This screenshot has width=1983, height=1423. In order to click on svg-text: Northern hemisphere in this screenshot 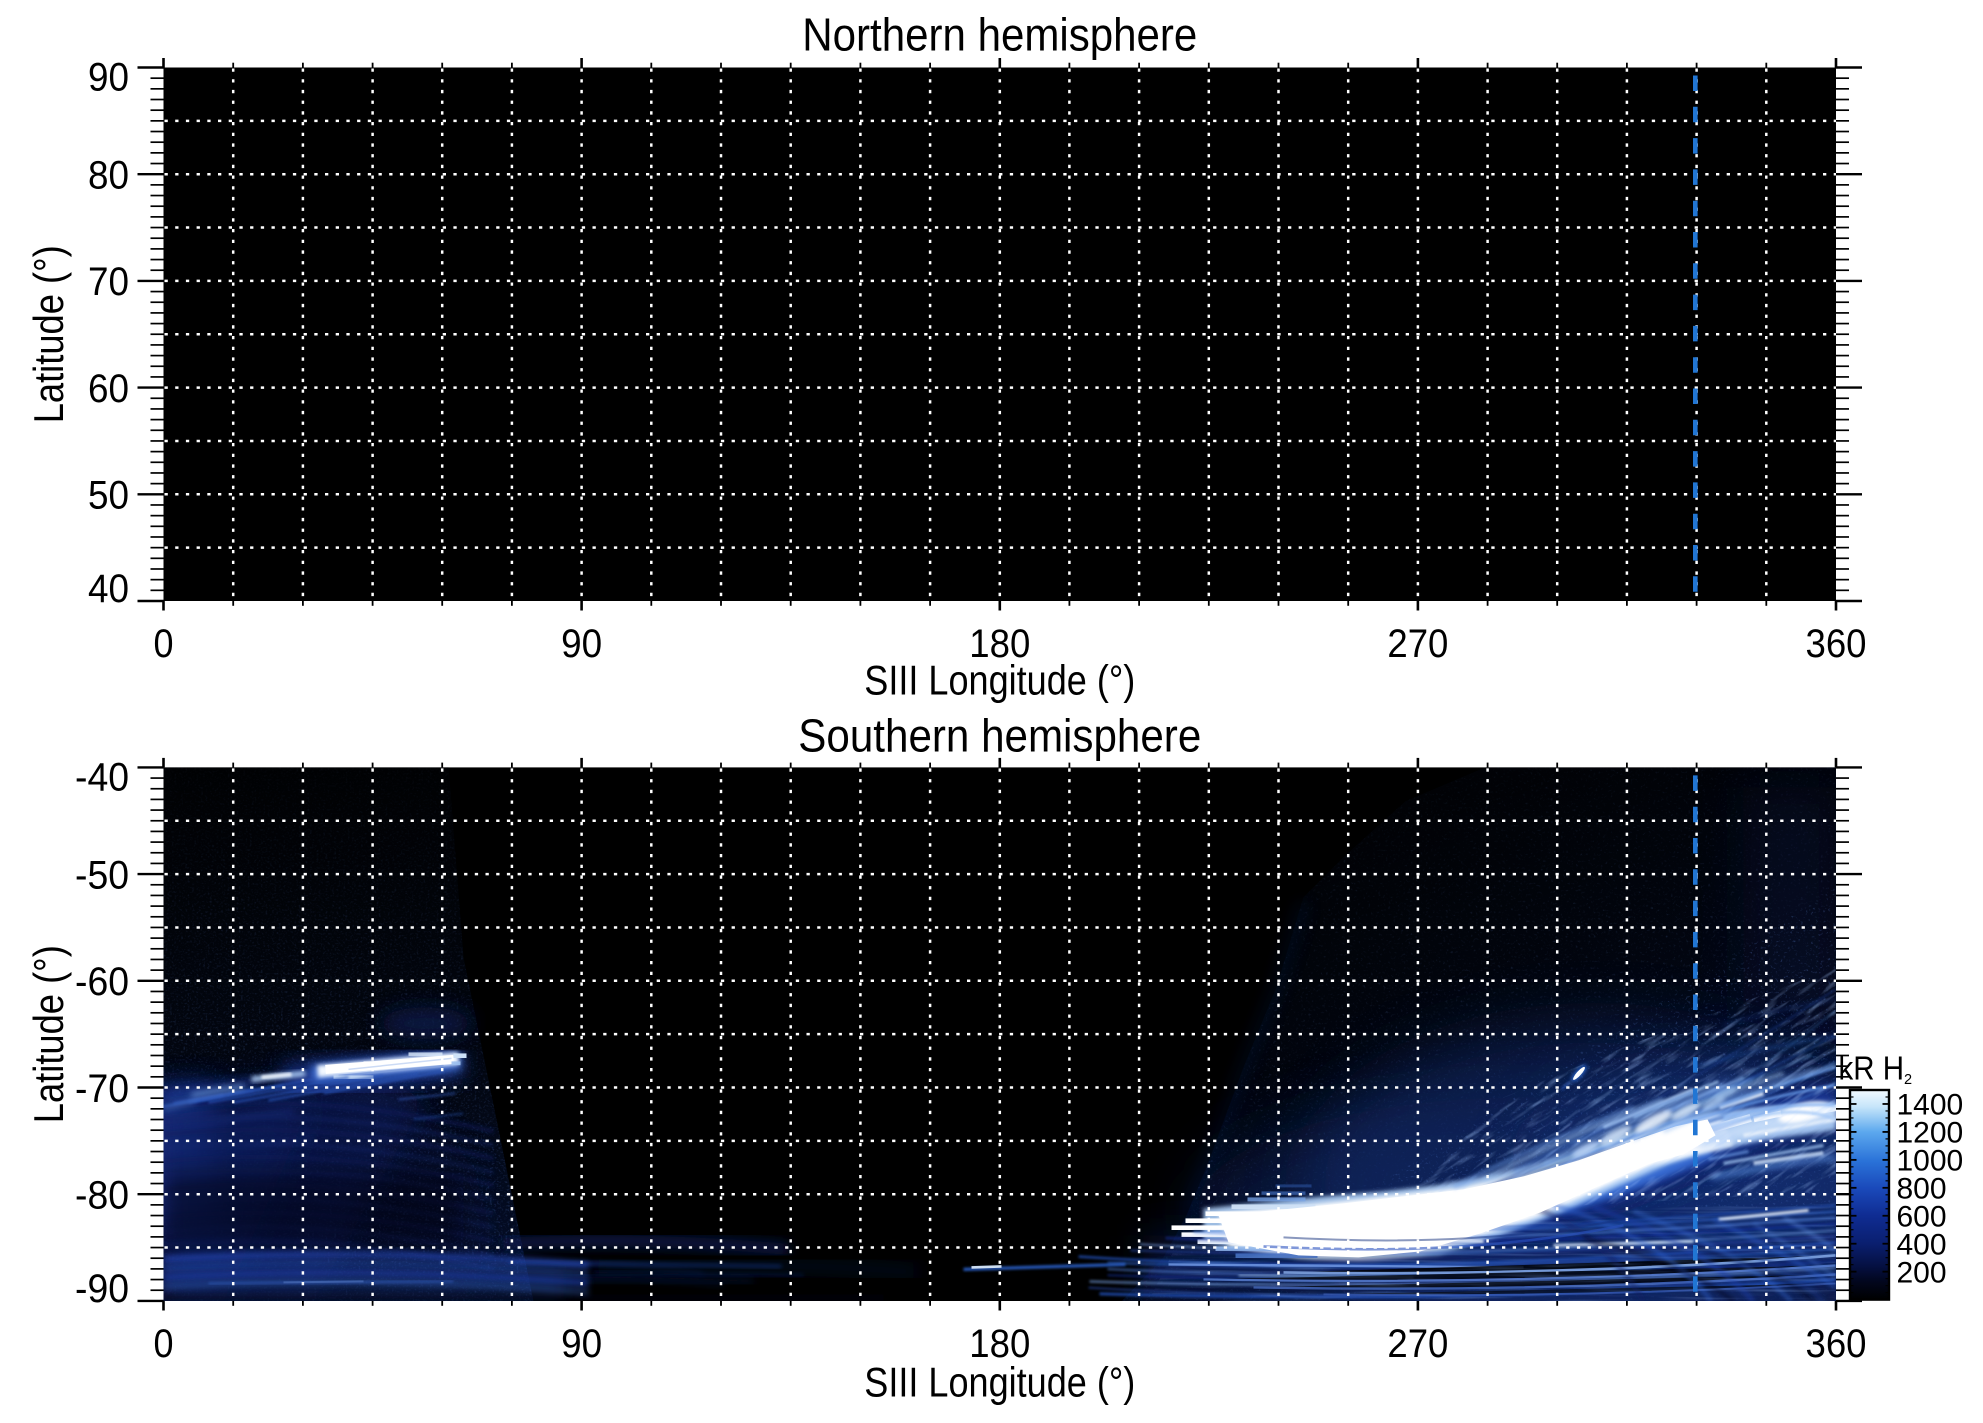, I will do `click(999, 35)`.